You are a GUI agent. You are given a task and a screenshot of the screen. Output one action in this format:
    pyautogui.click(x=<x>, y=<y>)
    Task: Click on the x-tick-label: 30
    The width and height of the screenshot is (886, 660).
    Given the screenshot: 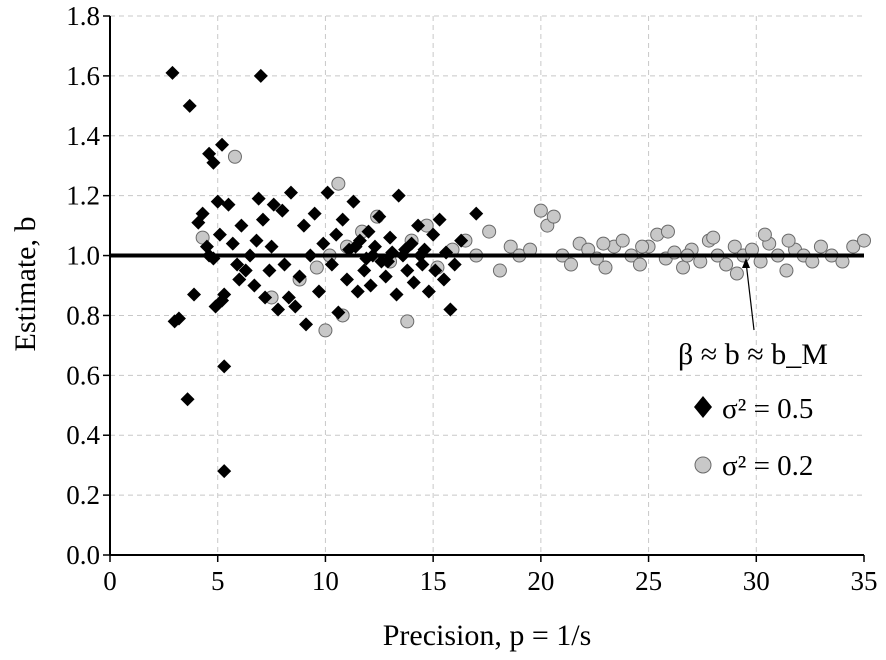 What is the action you would take?
    pyautogui.click(x=756, y=581)
    